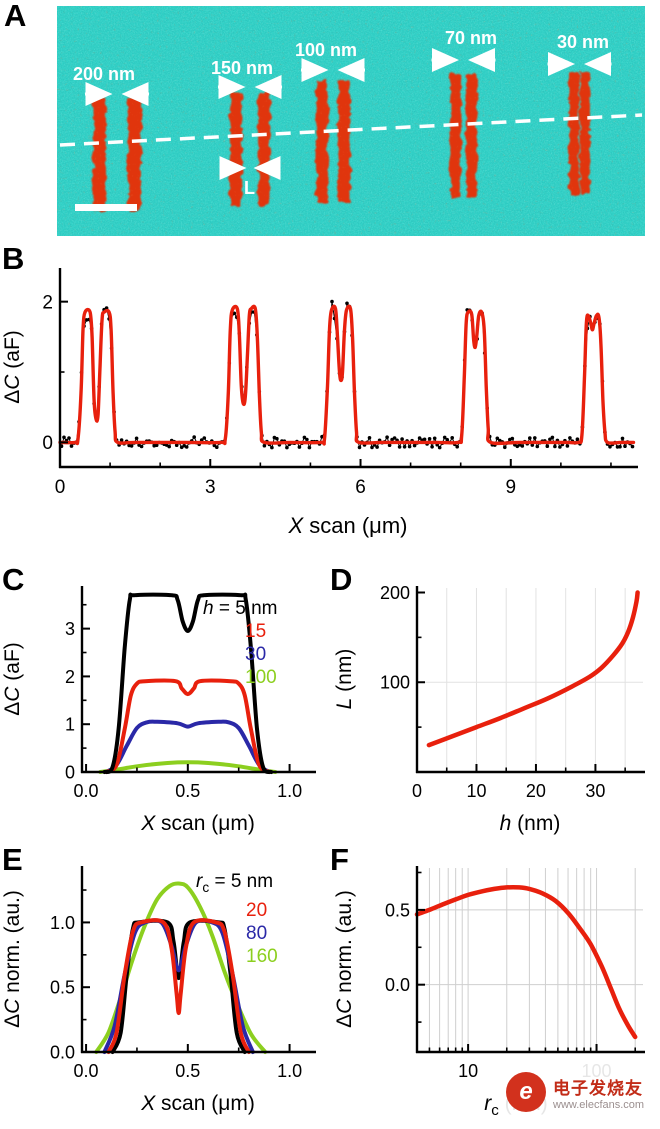  Describe the element at coordinates (12, 679) in the screenshot. I see `chart-c-ylabel: ΔC (aF)` at that location.